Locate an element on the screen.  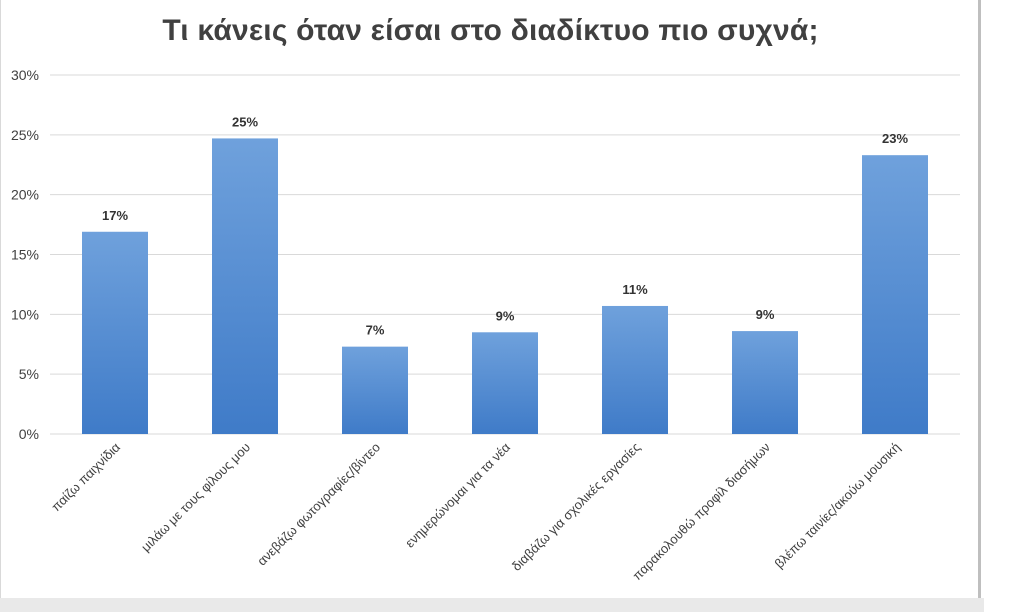
y-axis-ticks: 0% 5% 10% 15% 20% 25% 30% is located at coordinates (25, 254).